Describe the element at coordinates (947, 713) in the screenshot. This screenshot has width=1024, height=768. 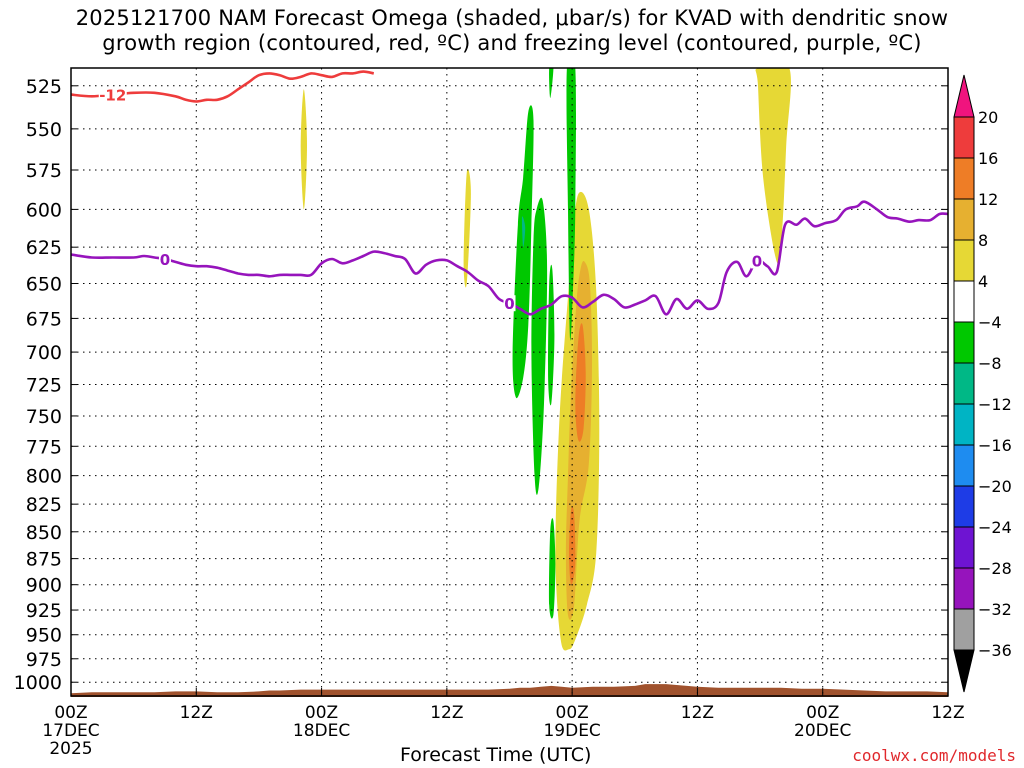
I see `tick-label-x-7-0: 12Z` at that location.